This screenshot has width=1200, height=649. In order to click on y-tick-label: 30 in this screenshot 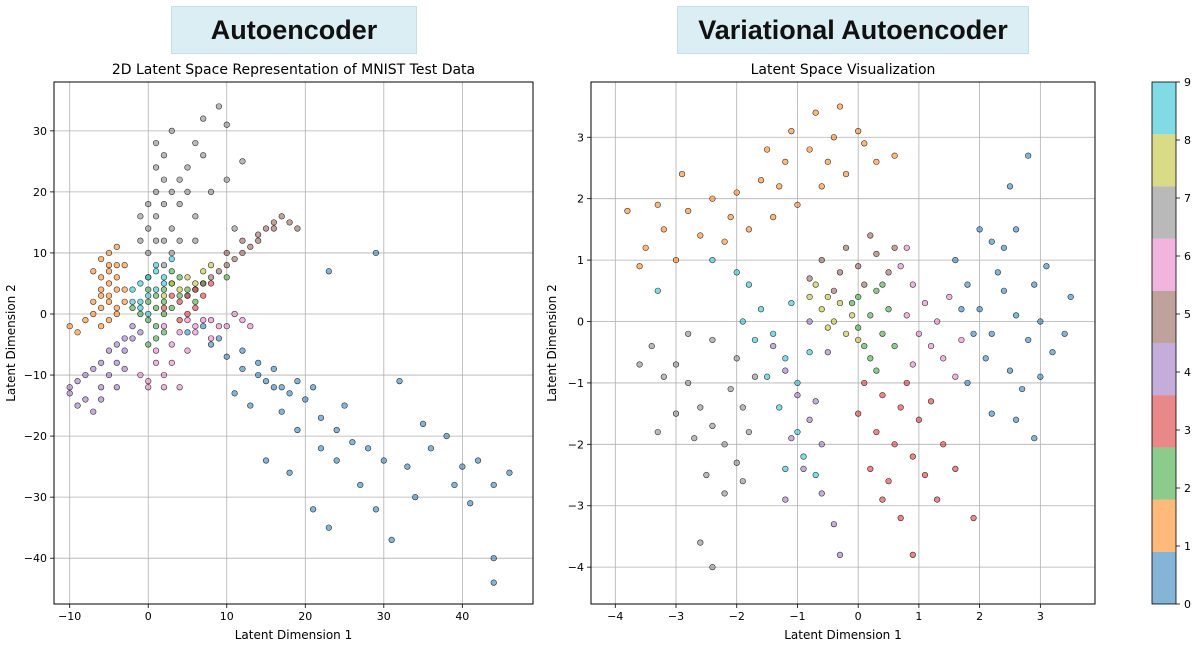, I will do `click(40, 131)`.